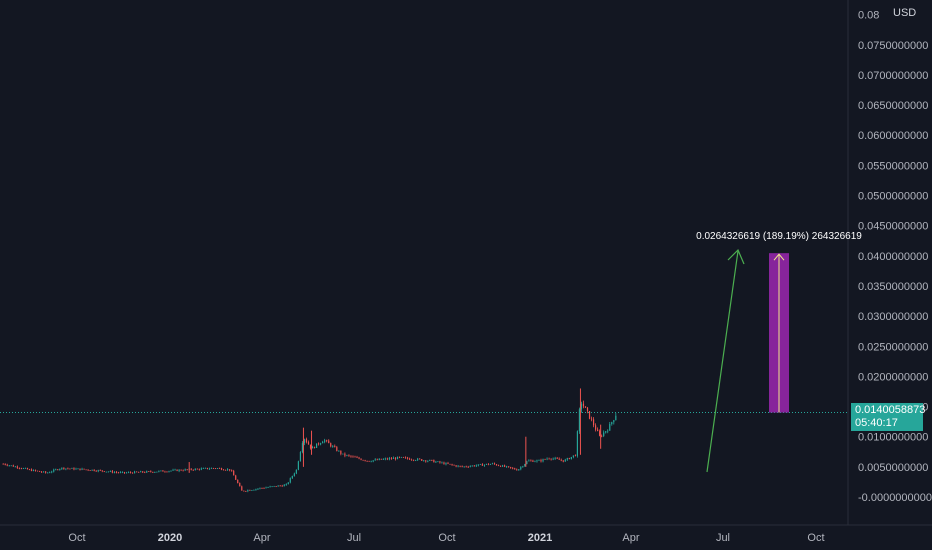  What do you see at coordinates (890, 410) in the screenshot?
I see `last-price-value: 0.0140058873` at bounding box center [890, 410].